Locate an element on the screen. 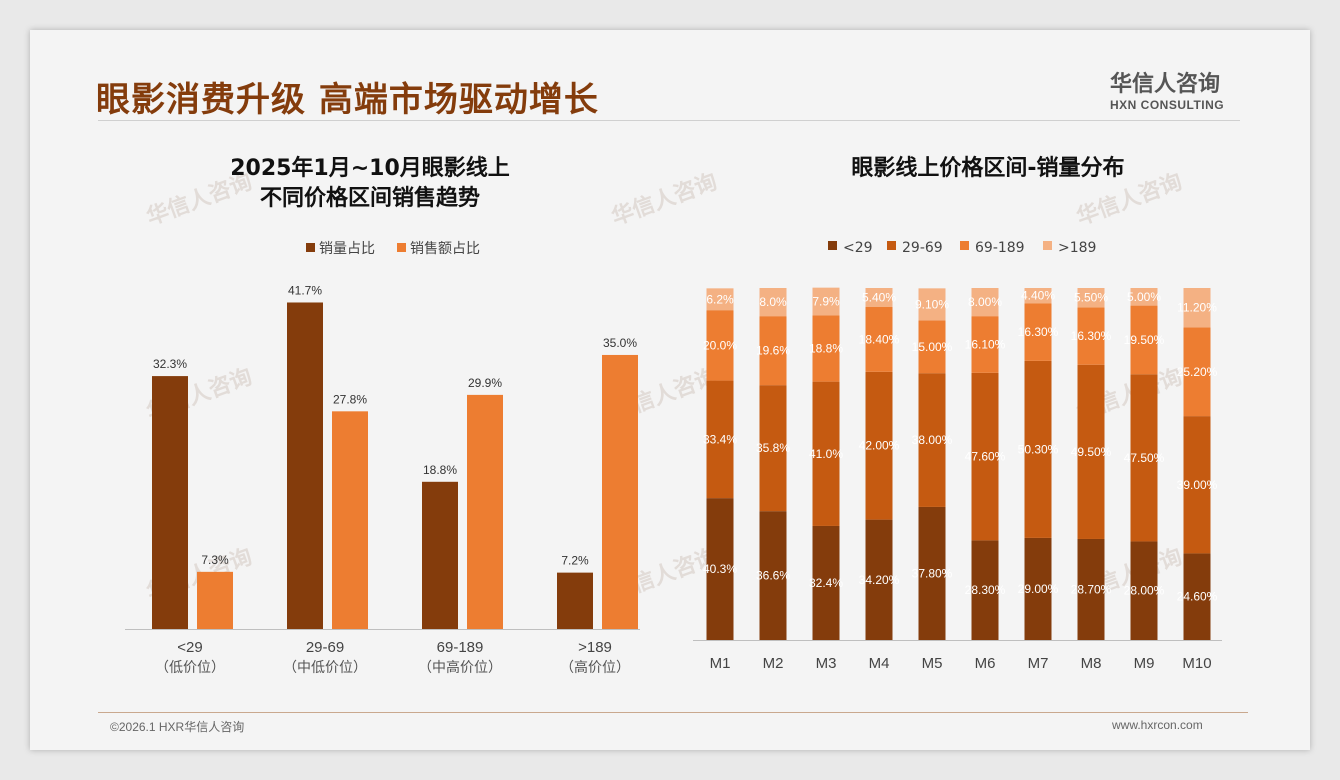 This screenshot has width=1340, height=780. data-label: 15.00% is located at coordinates (932, 347).